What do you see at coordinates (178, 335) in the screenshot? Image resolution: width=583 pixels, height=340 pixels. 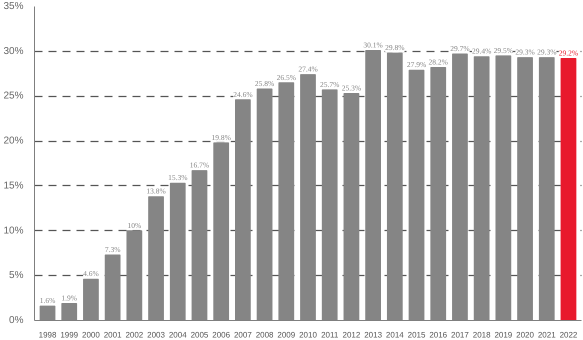 I see `x-tick-label: 2004` at bounding box center [178, 335].